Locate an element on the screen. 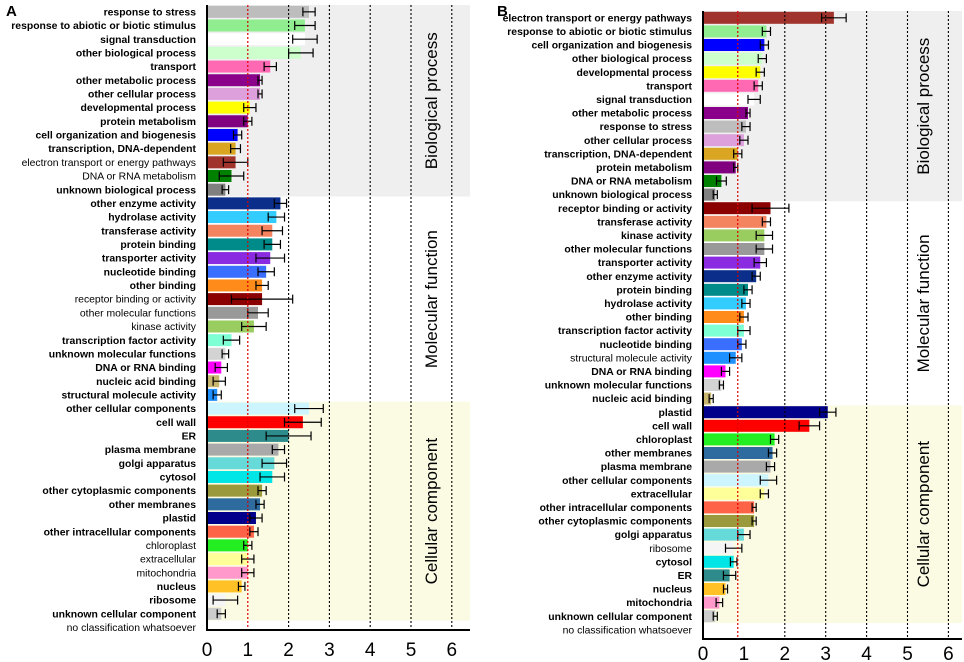 This screenshot has width=964, height=662. x-tick-label: 6 is located at coordinates (452, 650).